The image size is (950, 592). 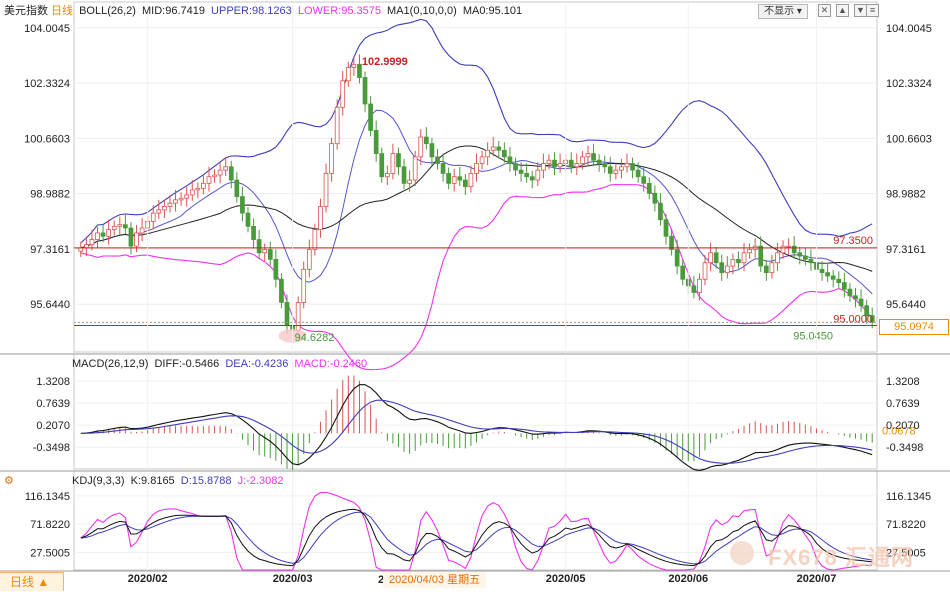 What do you see at coordinates (842, 10) in the screenshot?
I see `scroll-up-icon: ▲` at bounding box center [842, 10].